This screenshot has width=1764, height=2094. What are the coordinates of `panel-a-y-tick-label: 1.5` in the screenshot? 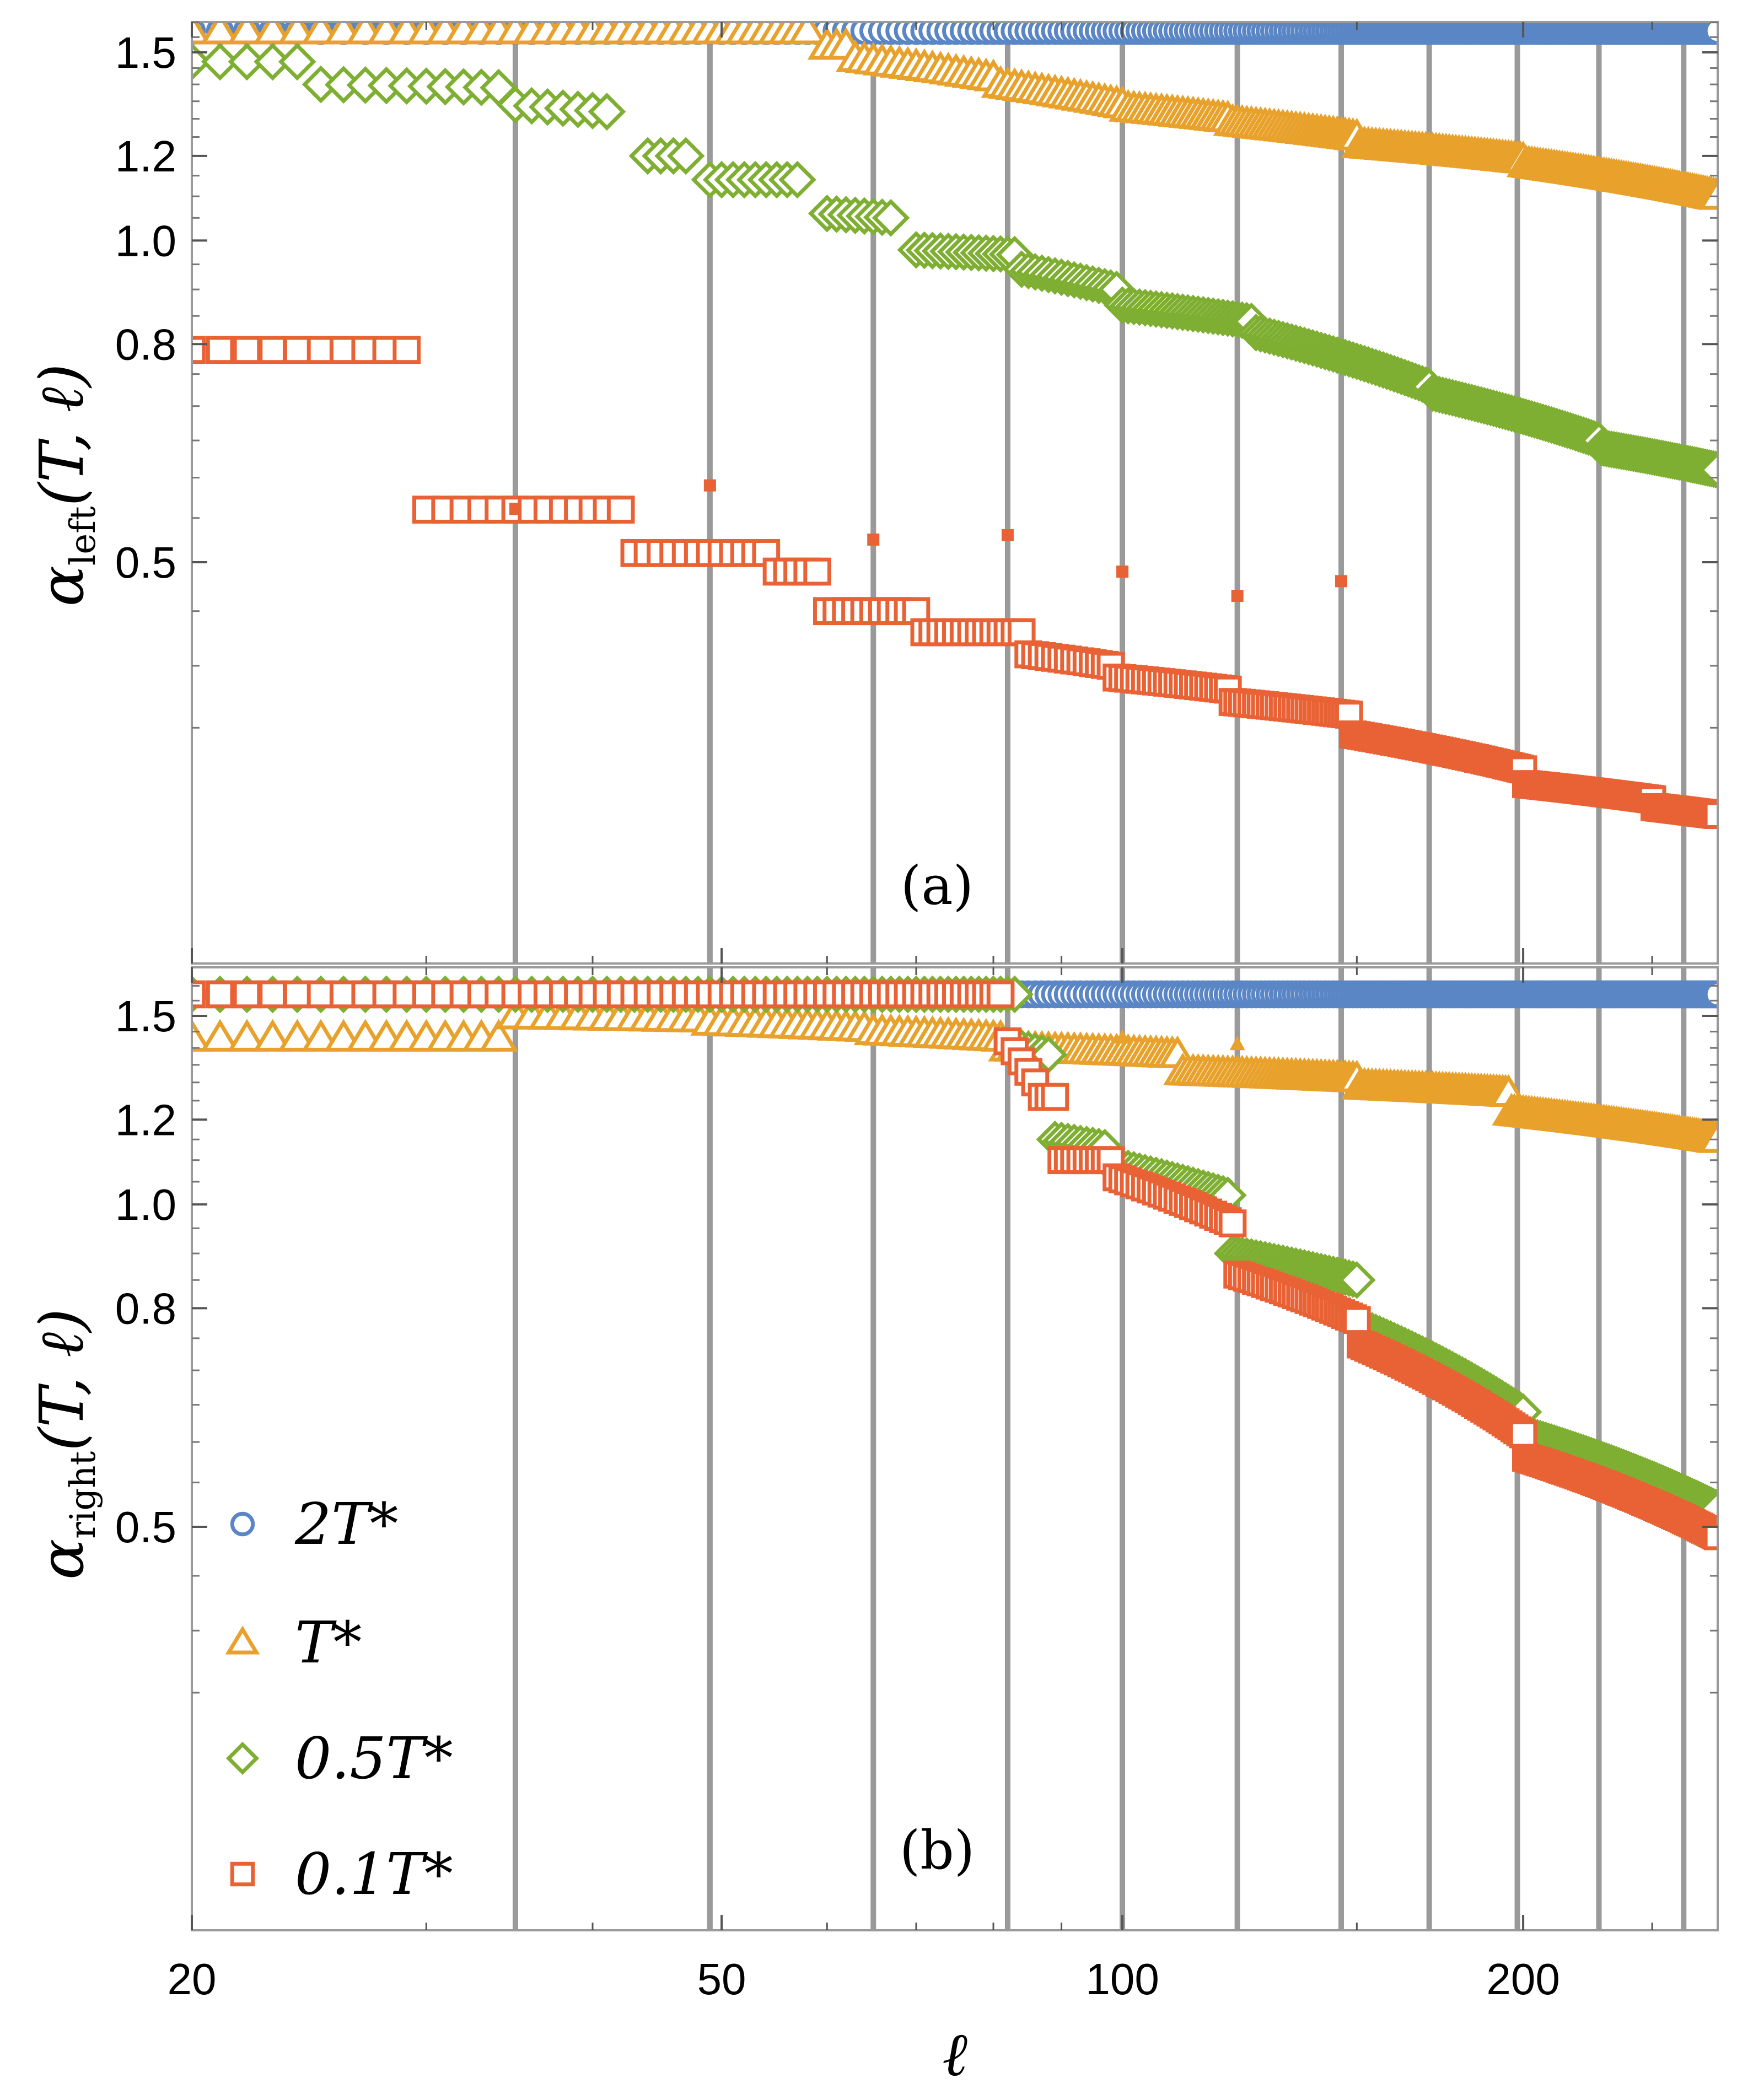 It's located at (145, 52).